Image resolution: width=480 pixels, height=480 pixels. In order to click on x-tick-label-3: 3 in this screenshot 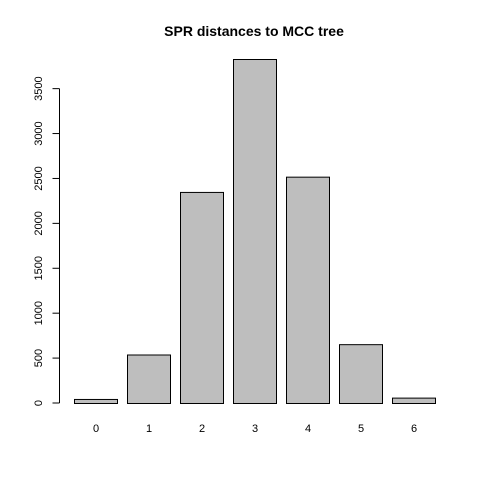, I will do `click(255, 429)`.